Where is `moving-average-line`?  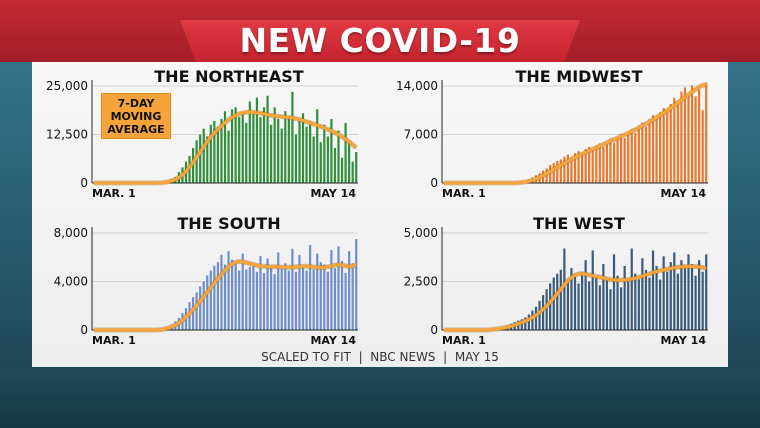 moving-average-line is located at coordinates (225, 295).